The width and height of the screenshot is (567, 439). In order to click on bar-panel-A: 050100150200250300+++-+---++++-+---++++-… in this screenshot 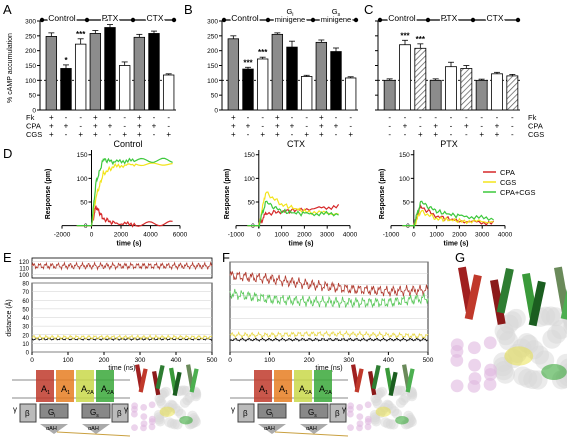, I will do `click(101, 75)`.